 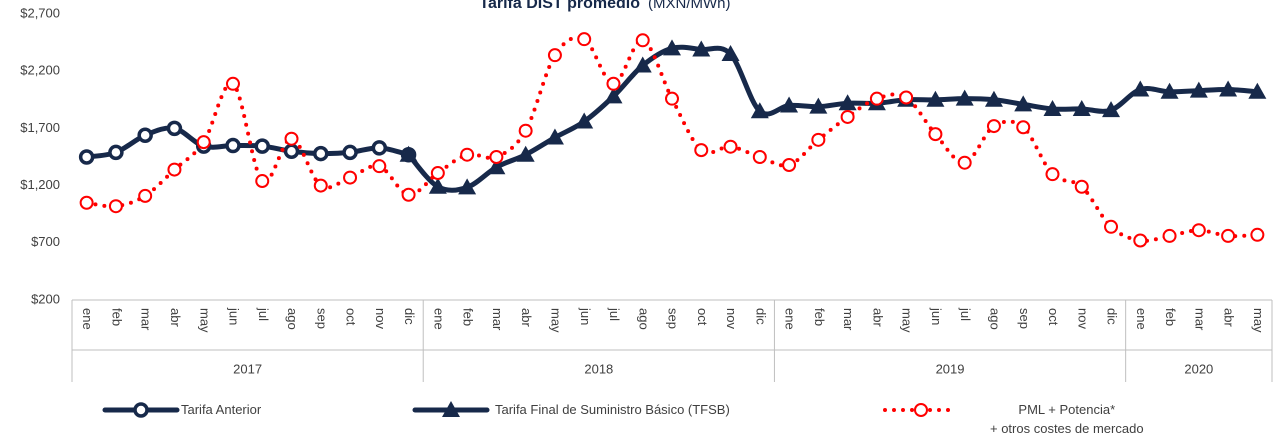 What do you see at coordinates (559, 6) in the screenshot?
I see `chart-title: Tarifa DIST promedio` at bounding box center [559, 6].